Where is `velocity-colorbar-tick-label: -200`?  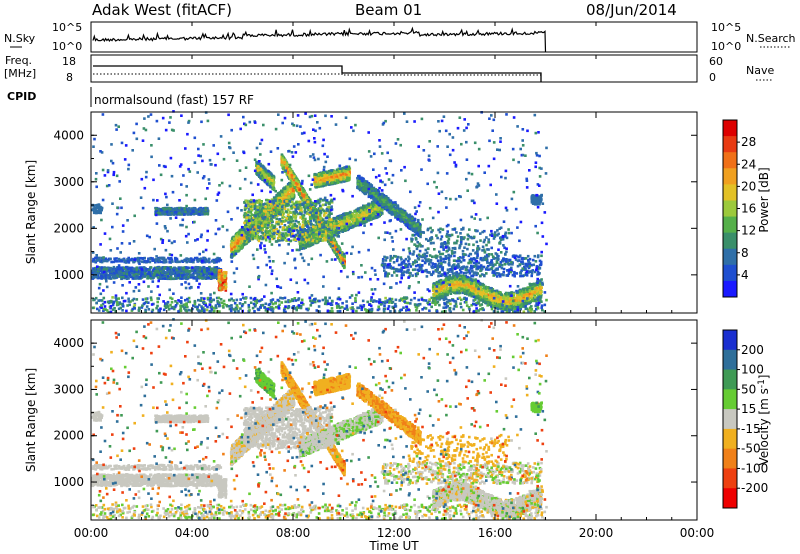 velocity-colorbar-tick-label: -200 is located at coordinates (754, 488).